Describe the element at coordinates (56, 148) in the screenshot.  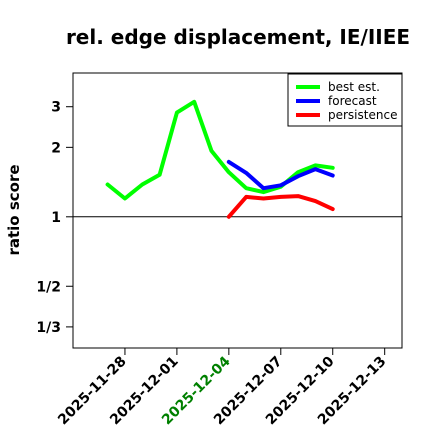
I see `y-tick-label: 2` at that location.